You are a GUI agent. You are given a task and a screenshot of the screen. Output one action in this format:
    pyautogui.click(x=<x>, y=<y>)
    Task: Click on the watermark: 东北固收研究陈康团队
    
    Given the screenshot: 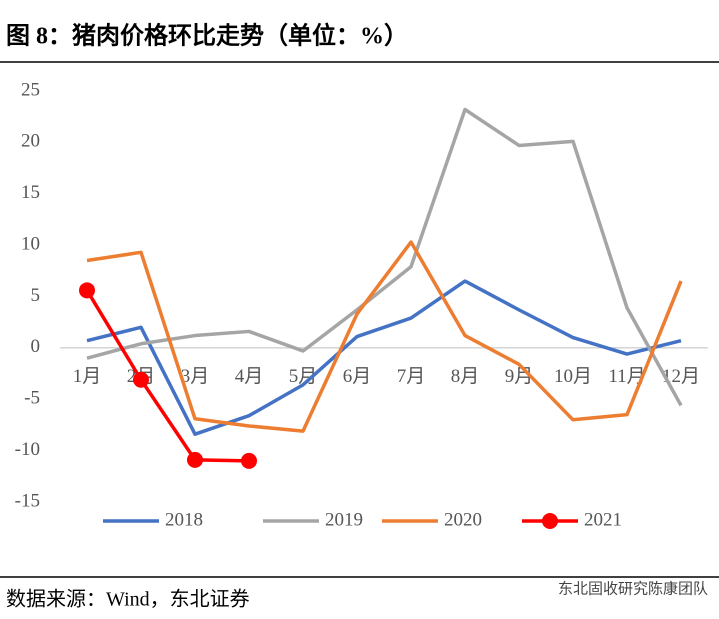 What is the action you would take?
    pyautogui.click(x=633, y=589)
    